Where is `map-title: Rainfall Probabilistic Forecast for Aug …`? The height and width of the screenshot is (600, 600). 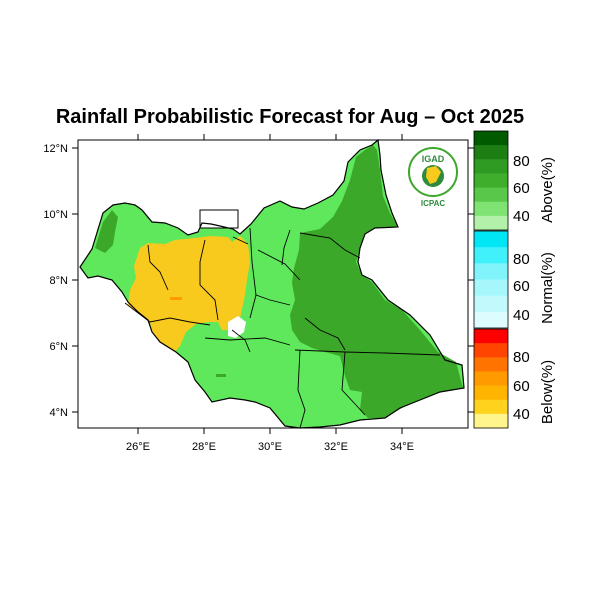 map-title: Rainfall Probabilistic Forecast for Aug … is located at coordinates (290, 117).